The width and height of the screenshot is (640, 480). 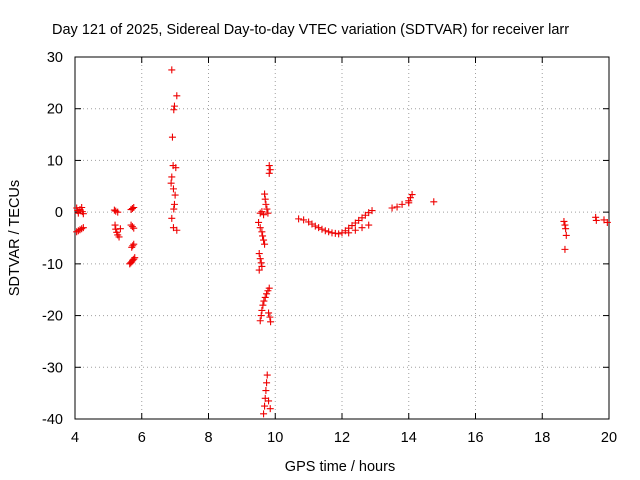 What do you see at coordinates (275, 438) in the screenshot?
I see `x-tick-label: 10` at bounding box center [275, 438].